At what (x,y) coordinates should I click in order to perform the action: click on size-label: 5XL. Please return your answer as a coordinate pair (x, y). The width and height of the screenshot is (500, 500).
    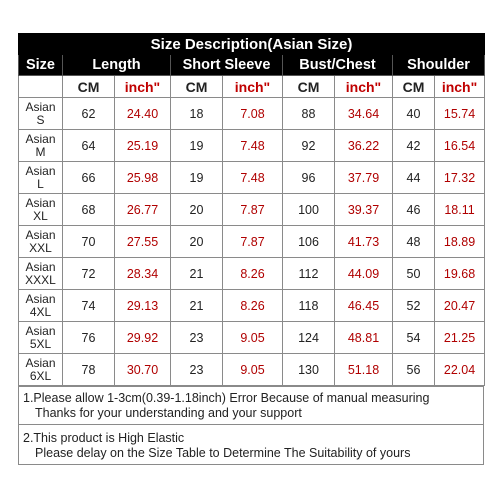
    Looking at the image, I should click on (40, 343).